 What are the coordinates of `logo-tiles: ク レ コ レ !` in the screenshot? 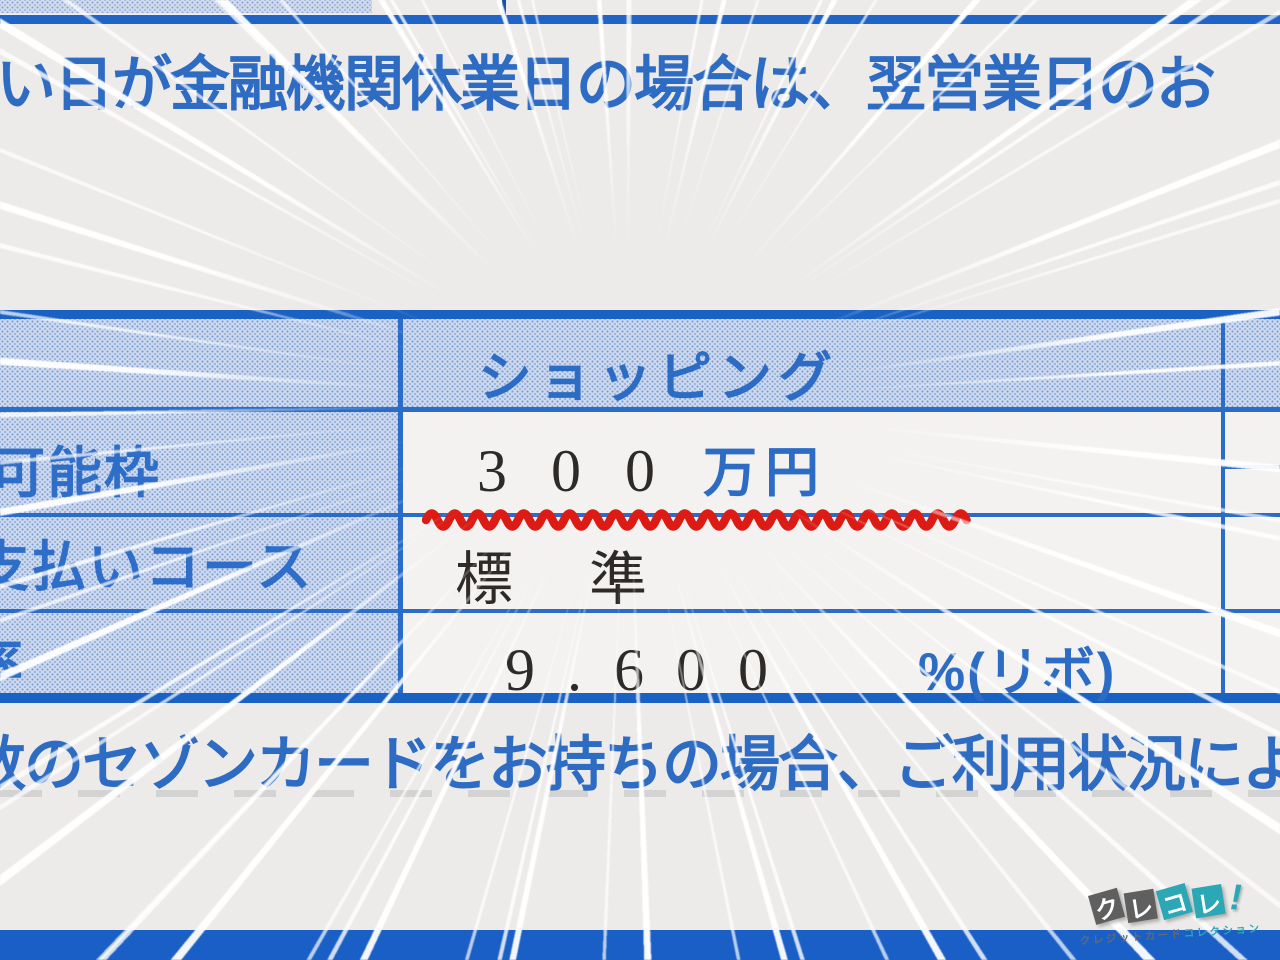 It's located at (1180, 901).